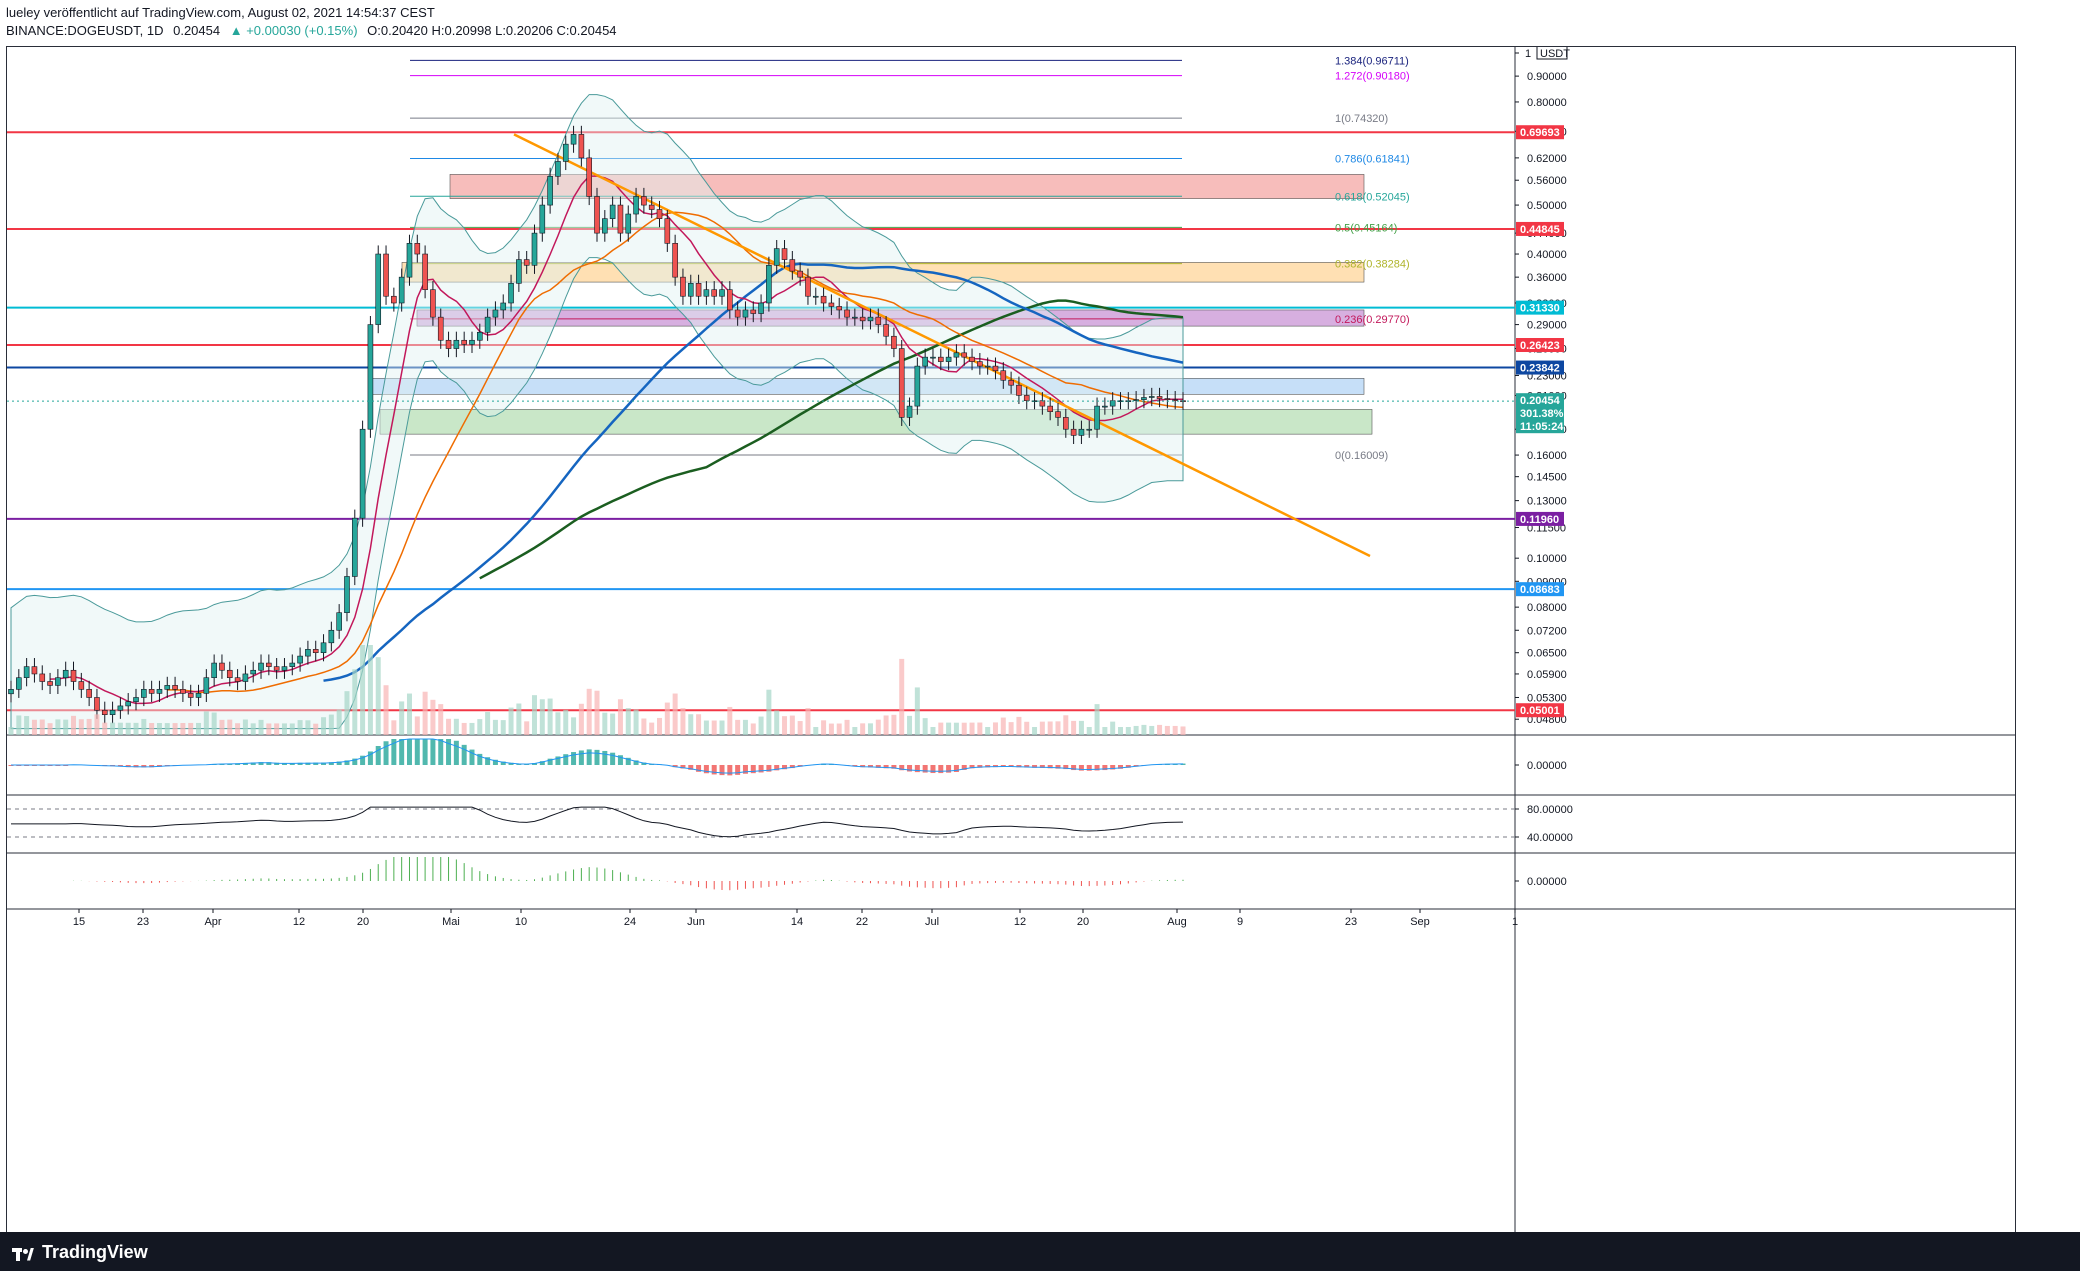  I want to click on y-tick-label-25: 0.05900, so click(1547, 675).